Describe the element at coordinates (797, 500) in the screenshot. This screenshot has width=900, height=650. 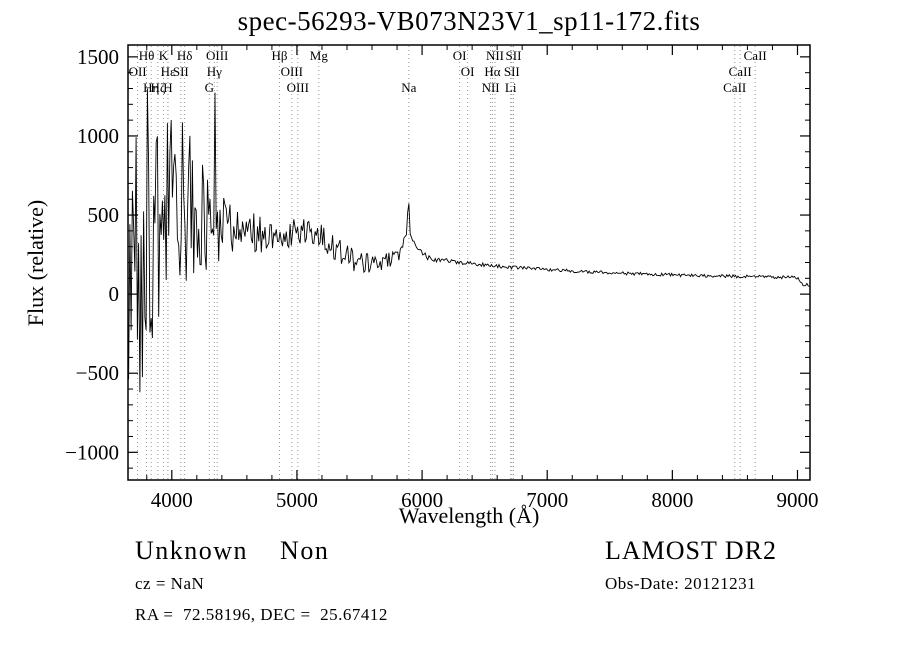
I see `x-tick-label: 9000` at that location.